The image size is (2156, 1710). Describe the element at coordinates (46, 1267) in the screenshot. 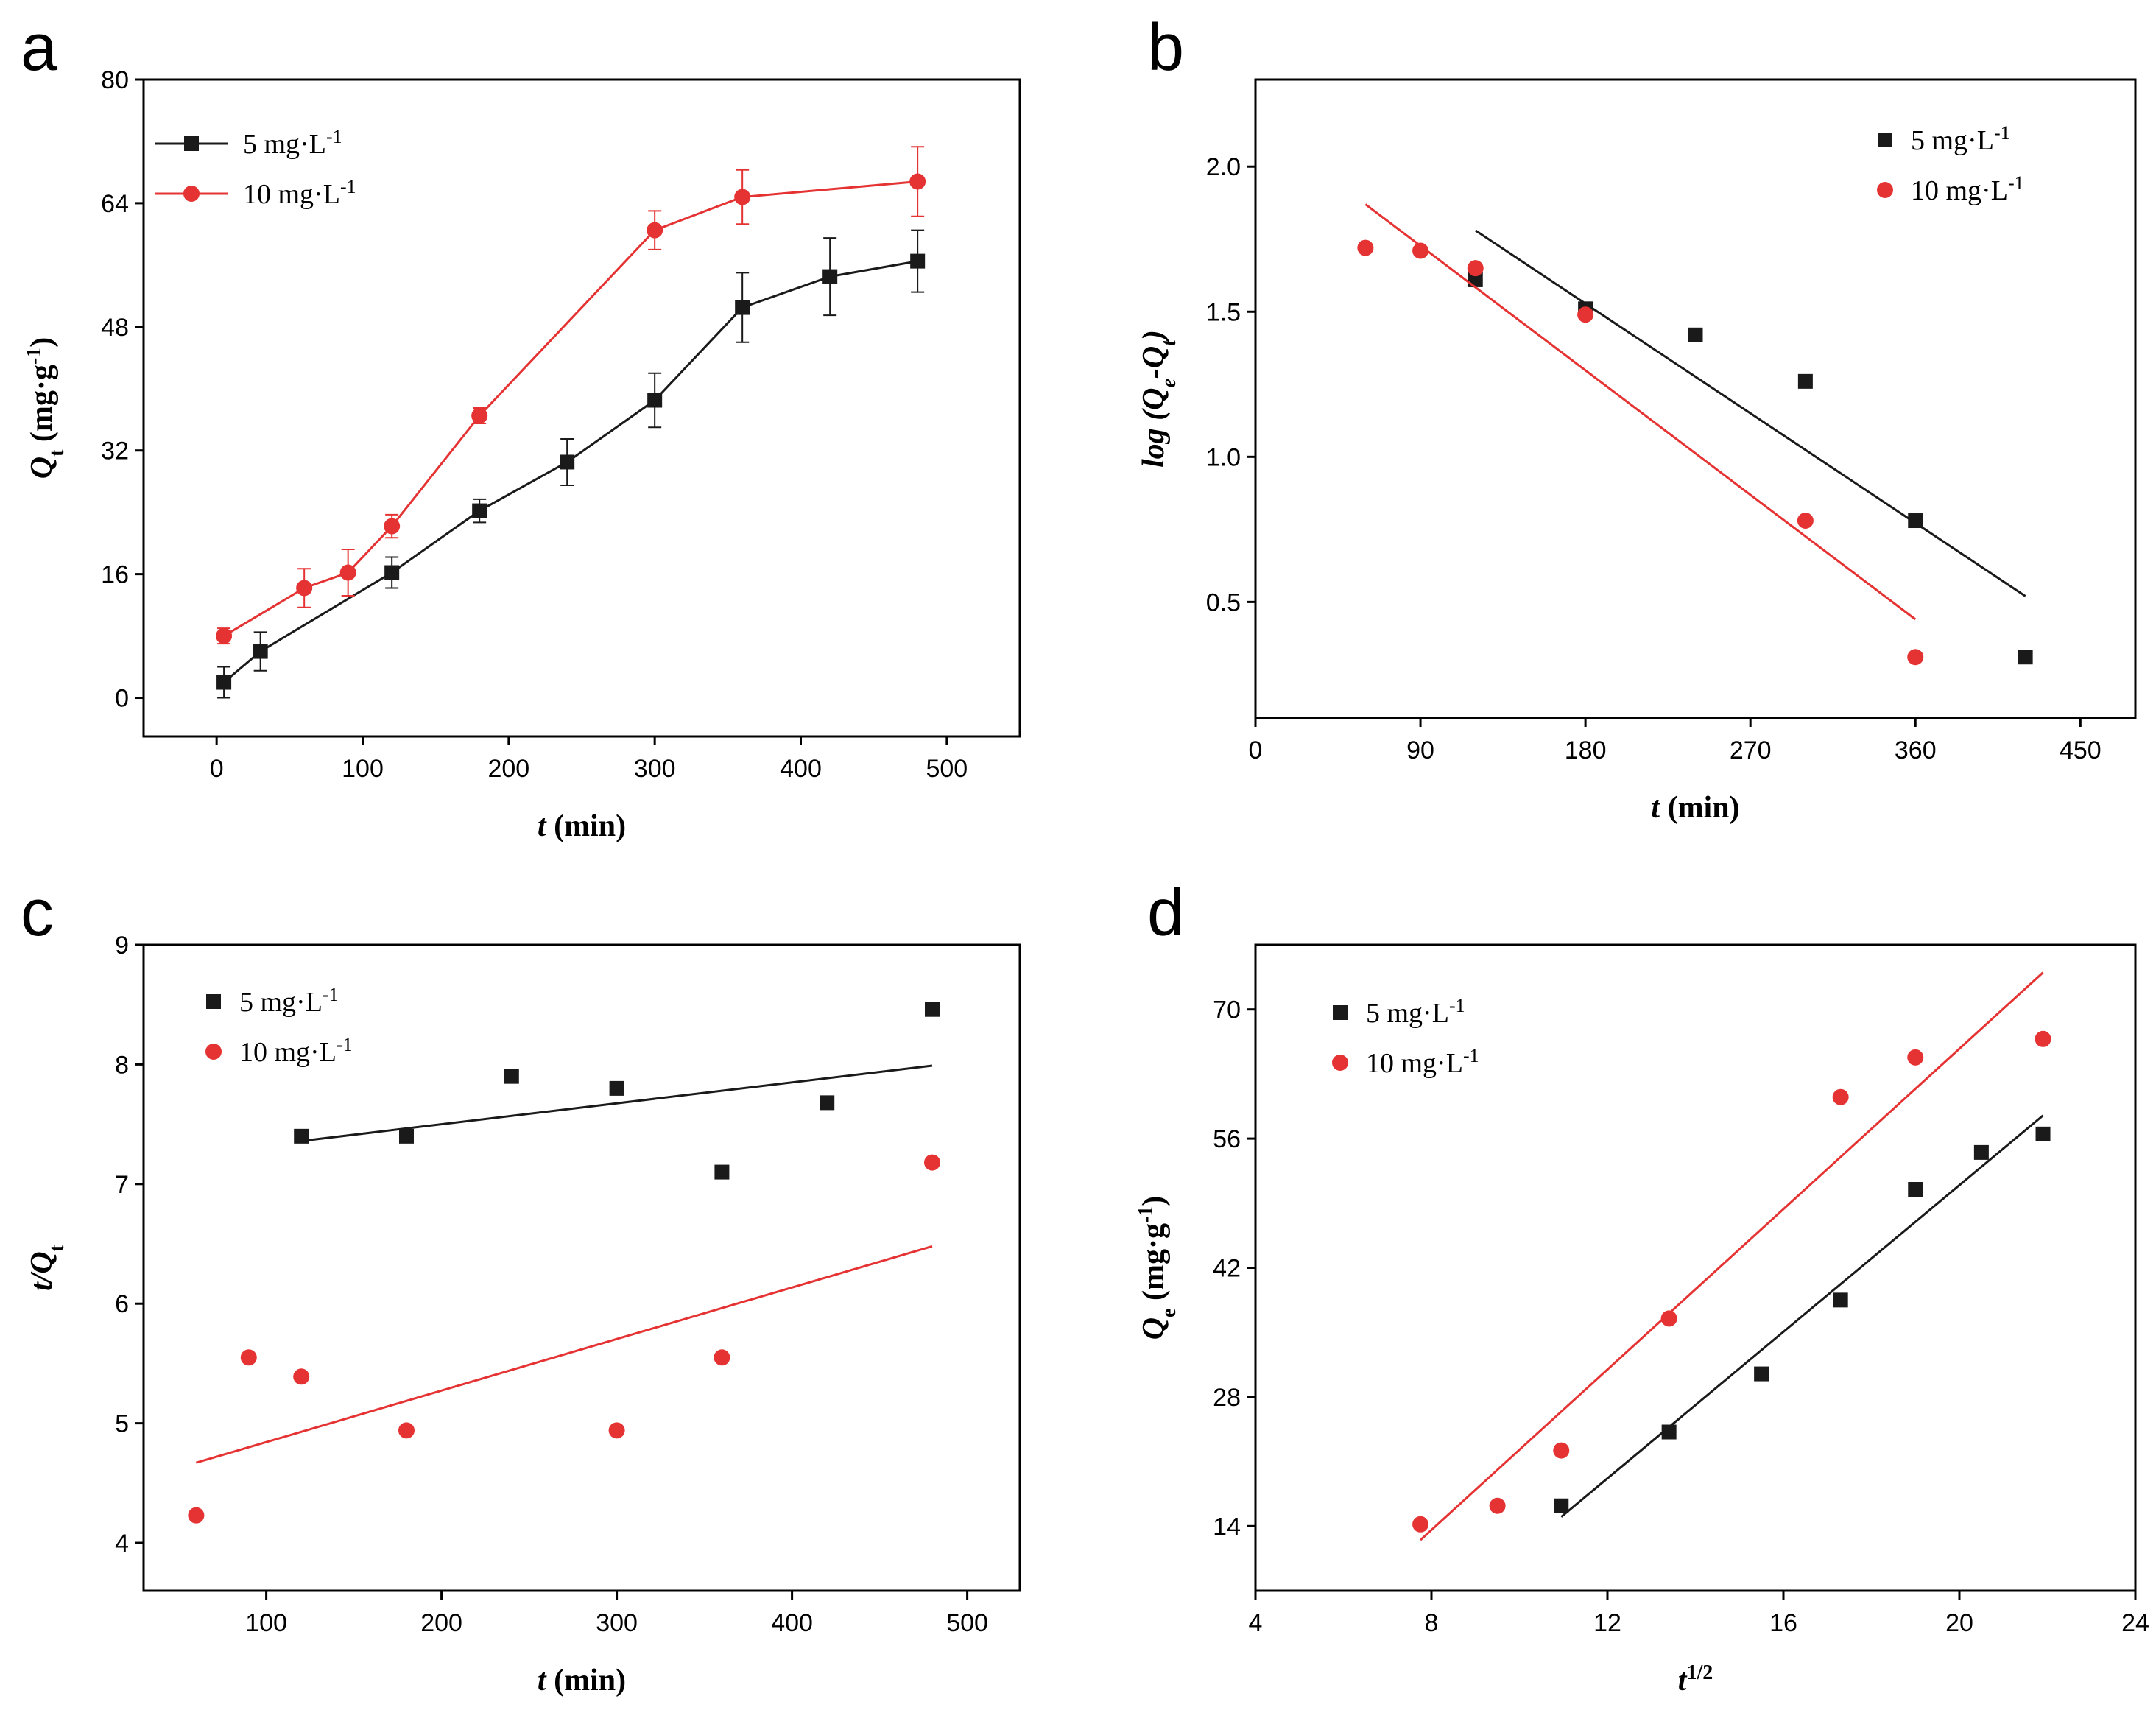

I see `y-axis-title: t/Qt` at that location.